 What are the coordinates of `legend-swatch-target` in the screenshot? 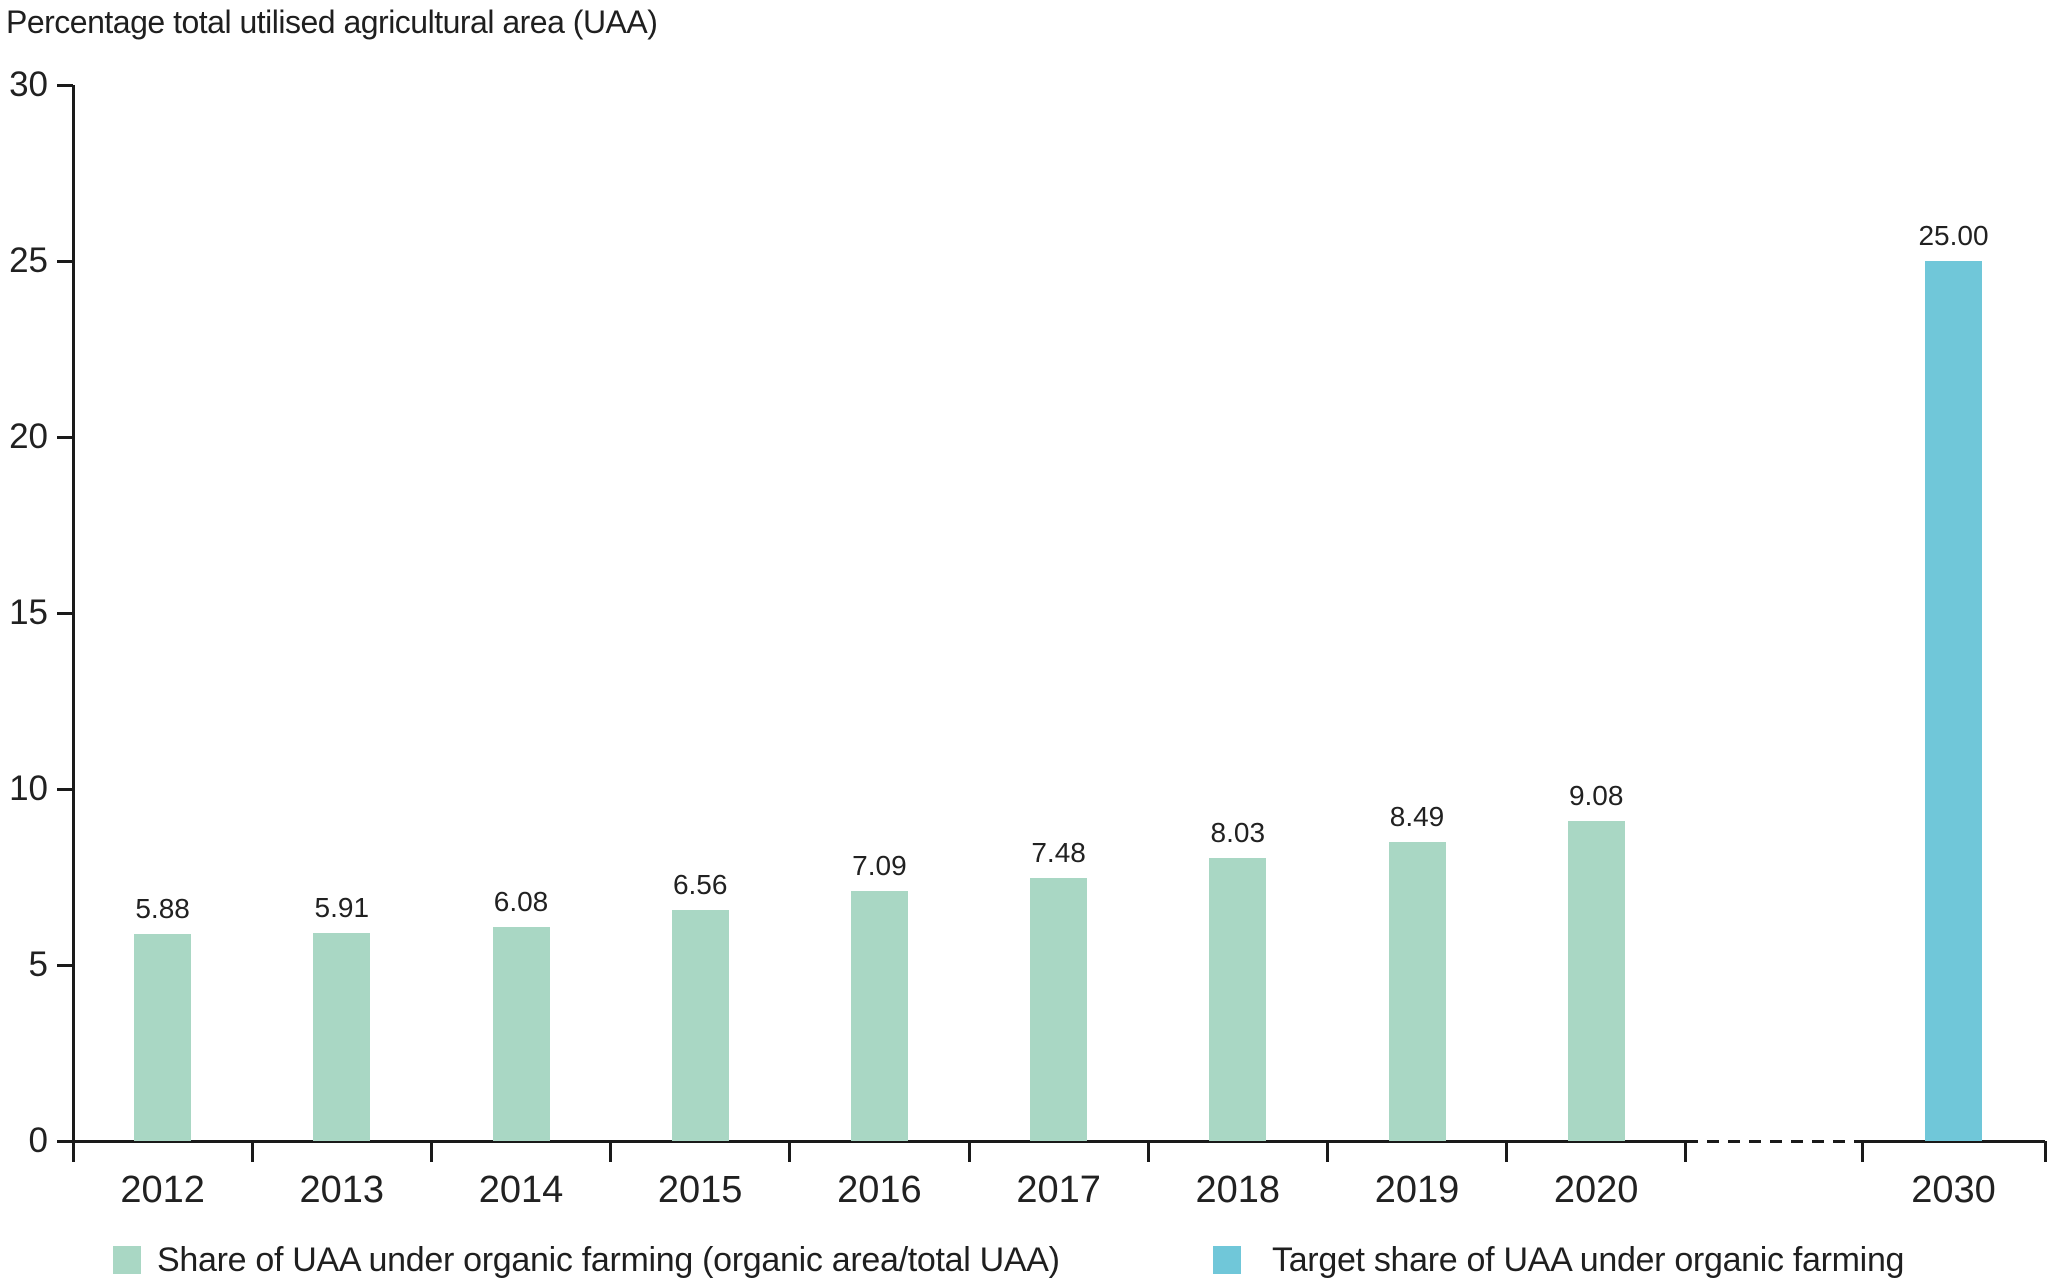 It's located at (1227, 1260).